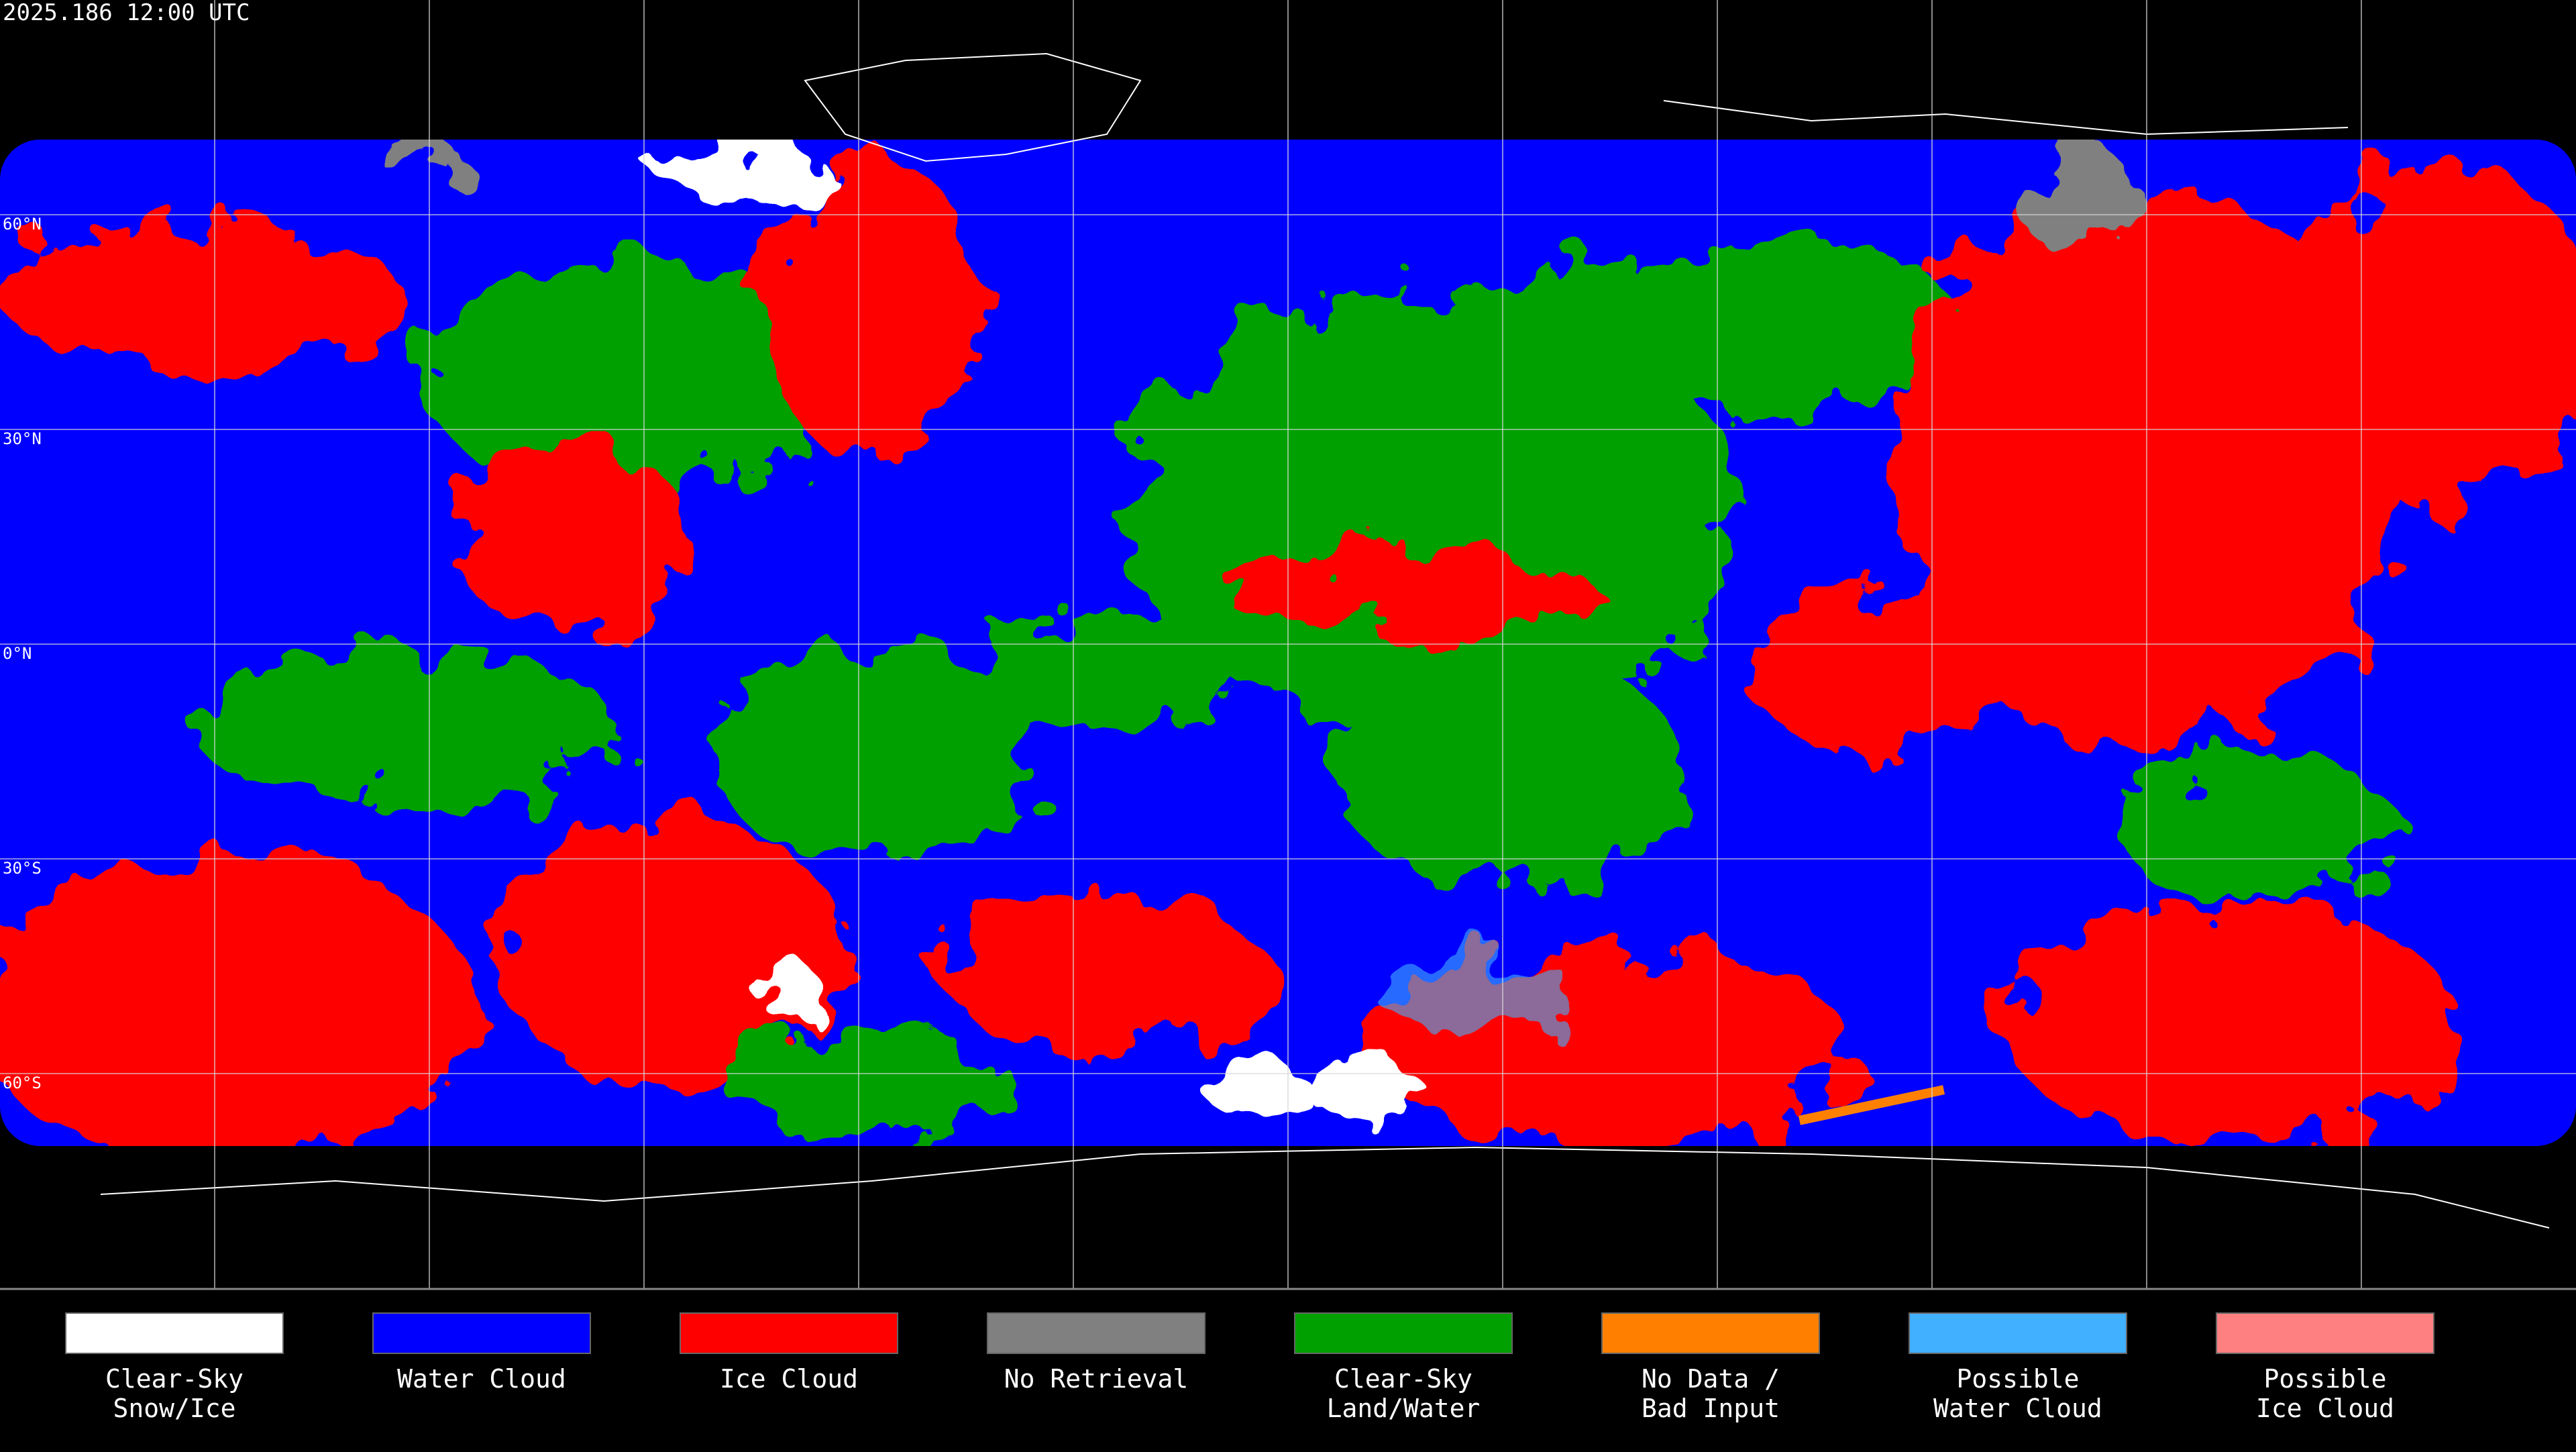 The width and height of the screenshot is (2576, 1452). Describe the element at coordinates (22, 439) in the screenshot. I see `latitude-label: 30°N` at that location.